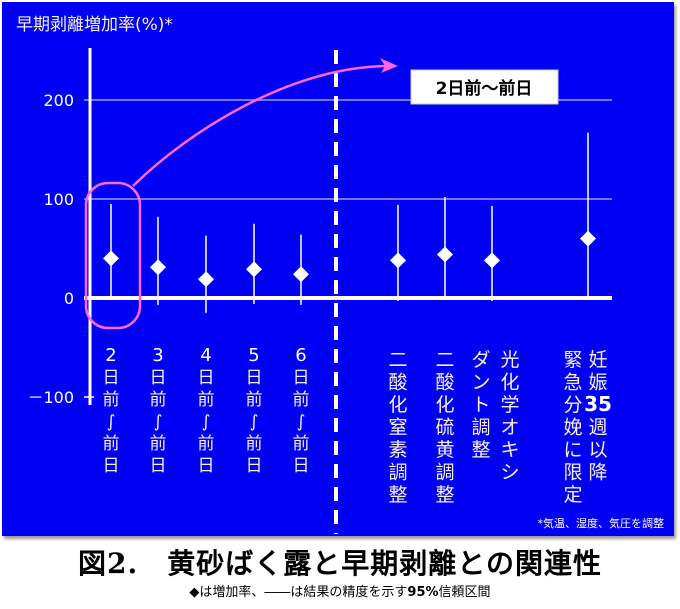  I want to click on figure-caption-subtitle: ◆は増加率、――は結果の精度を示す95%信頼区間, so click(340, 590).